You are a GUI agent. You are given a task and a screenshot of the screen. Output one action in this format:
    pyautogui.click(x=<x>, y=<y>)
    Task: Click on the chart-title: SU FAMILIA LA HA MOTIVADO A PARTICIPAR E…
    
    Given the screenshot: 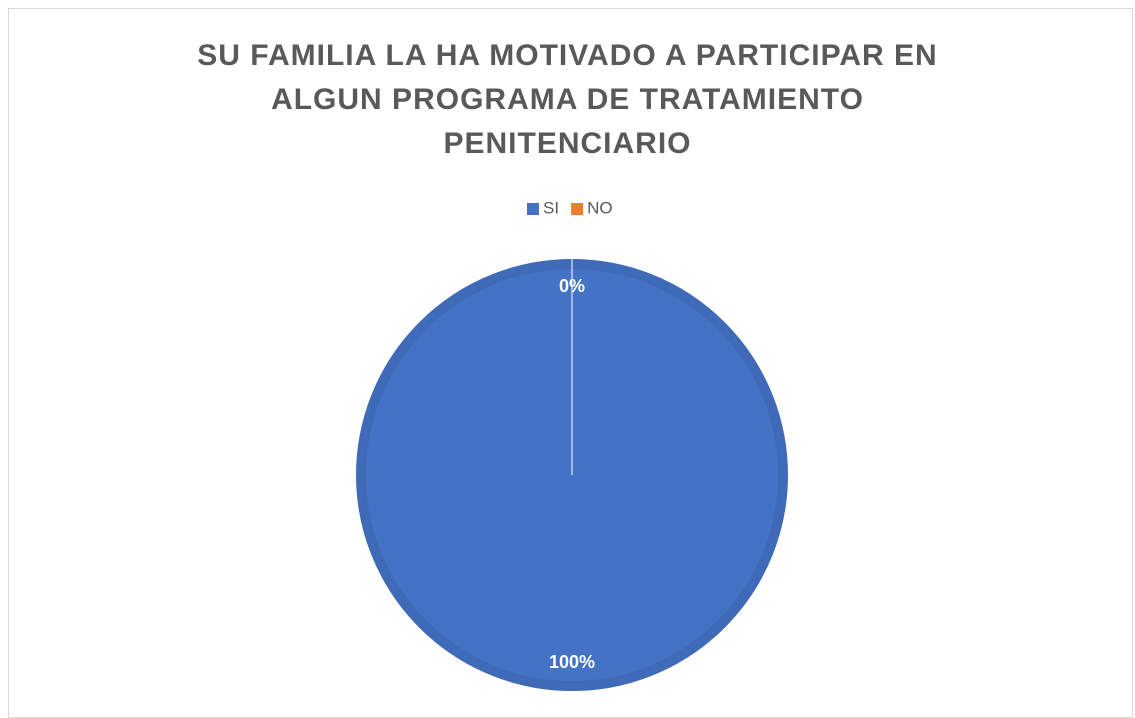 What is the action you would take?
    pyautogui.click(x=567, y=99)
    